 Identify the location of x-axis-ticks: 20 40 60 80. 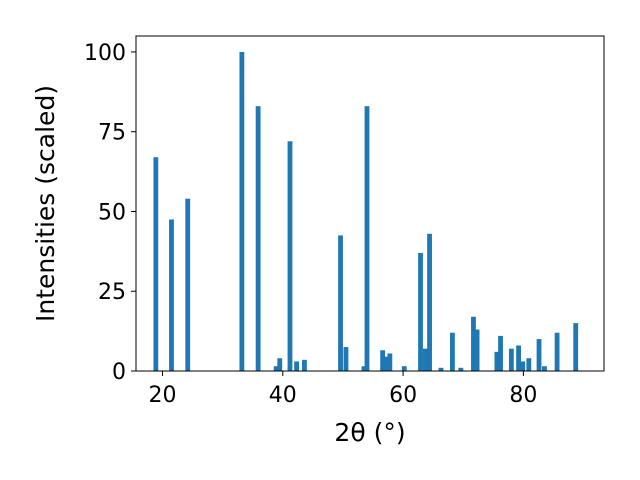
(342, 389).